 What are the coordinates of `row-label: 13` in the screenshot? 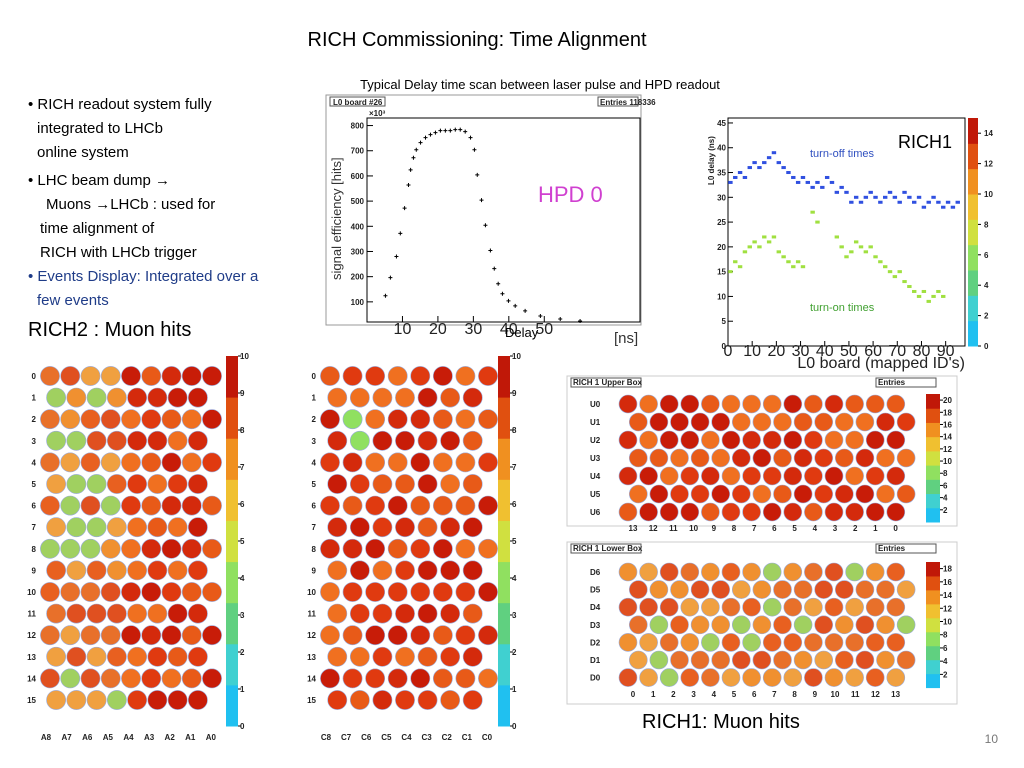 It's located at (311, 657).